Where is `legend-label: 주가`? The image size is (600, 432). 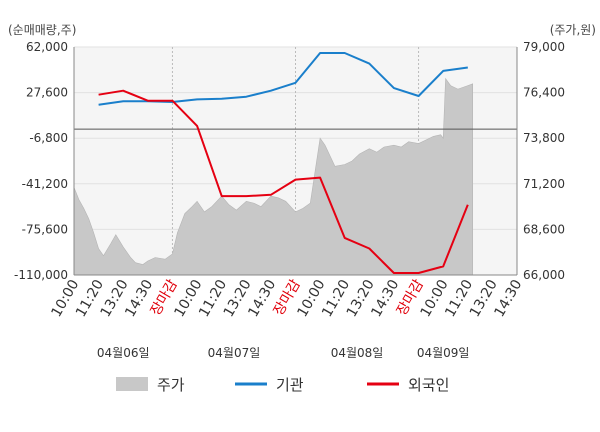
legend-label: 주가 is located at coordinates (171, 385).